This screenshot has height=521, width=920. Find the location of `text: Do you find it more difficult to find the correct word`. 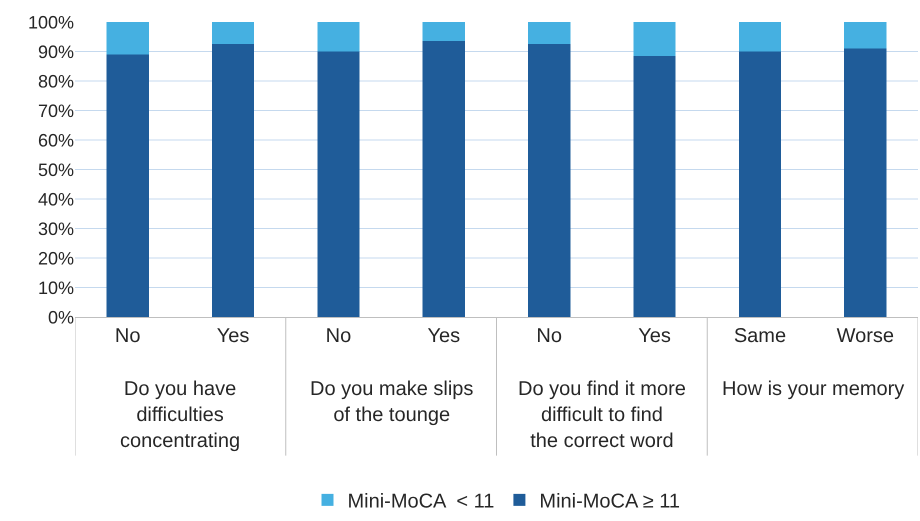

text: Do you find it more difficult to find the correct word is located at coordinates (602, 415).